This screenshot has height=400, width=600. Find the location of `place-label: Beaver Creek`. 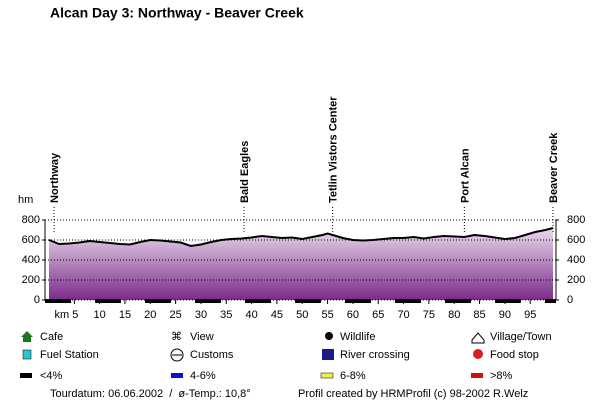

place-label: Beaver Creek is located at coordinates (554, 167).